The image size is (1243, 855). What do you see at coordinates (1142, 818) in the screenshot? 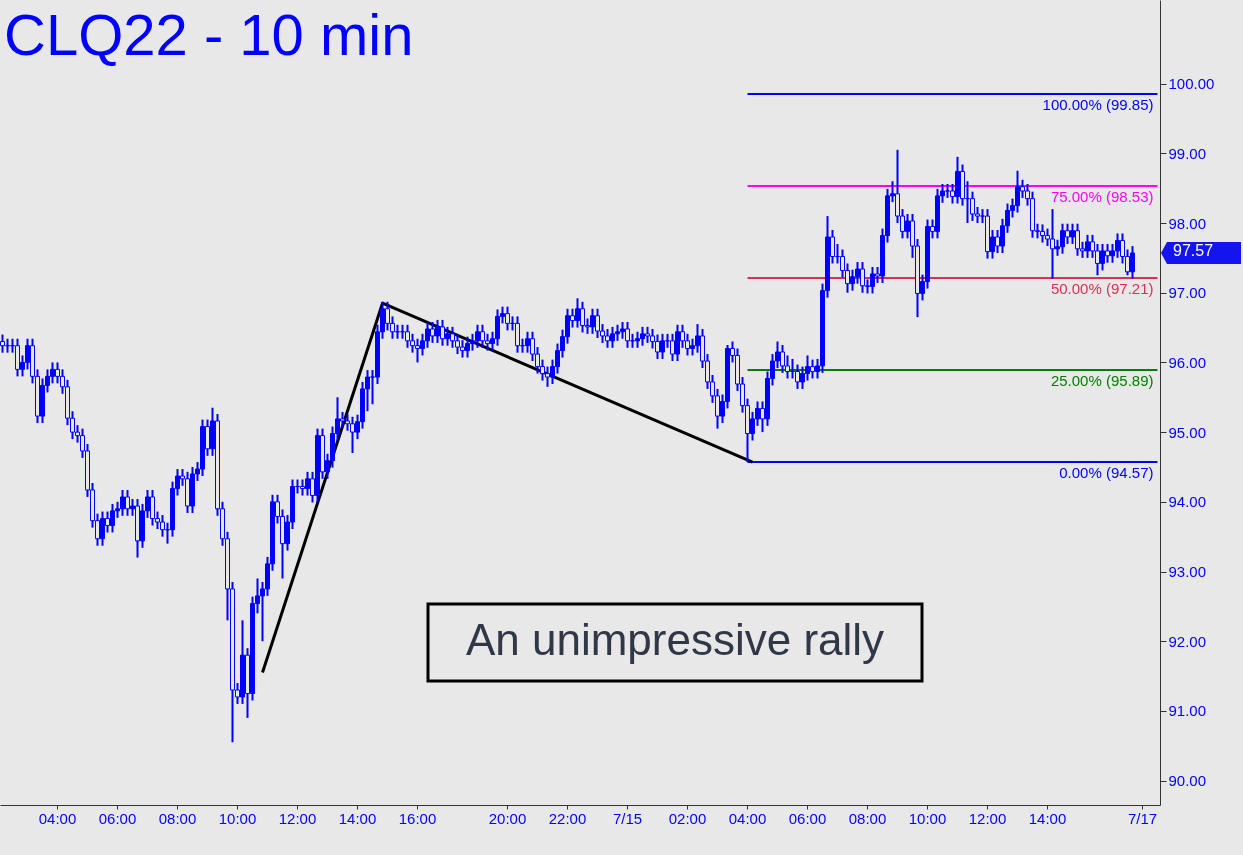
I see `x-tick-label: 7/17` at bounding box center [1142, 818].